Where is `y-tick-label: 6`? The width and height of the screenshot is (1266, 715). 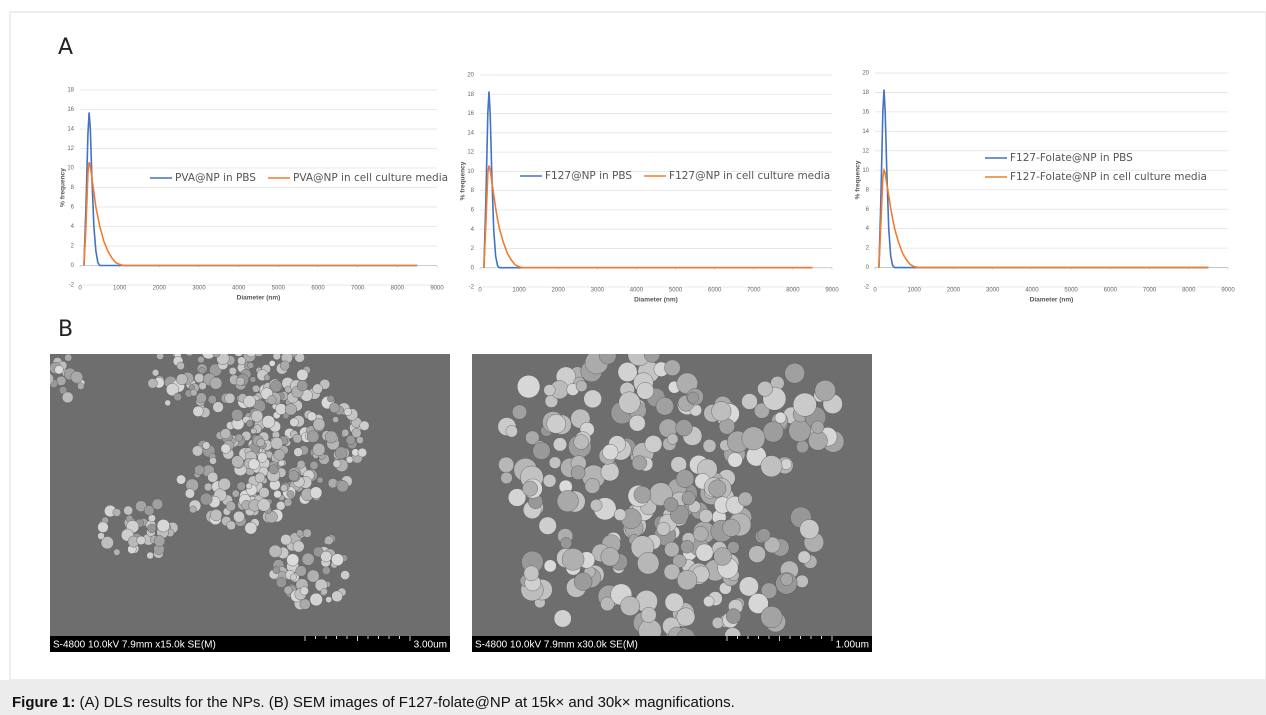
y-tick-label: 6 is located at coordinates (868, 210).